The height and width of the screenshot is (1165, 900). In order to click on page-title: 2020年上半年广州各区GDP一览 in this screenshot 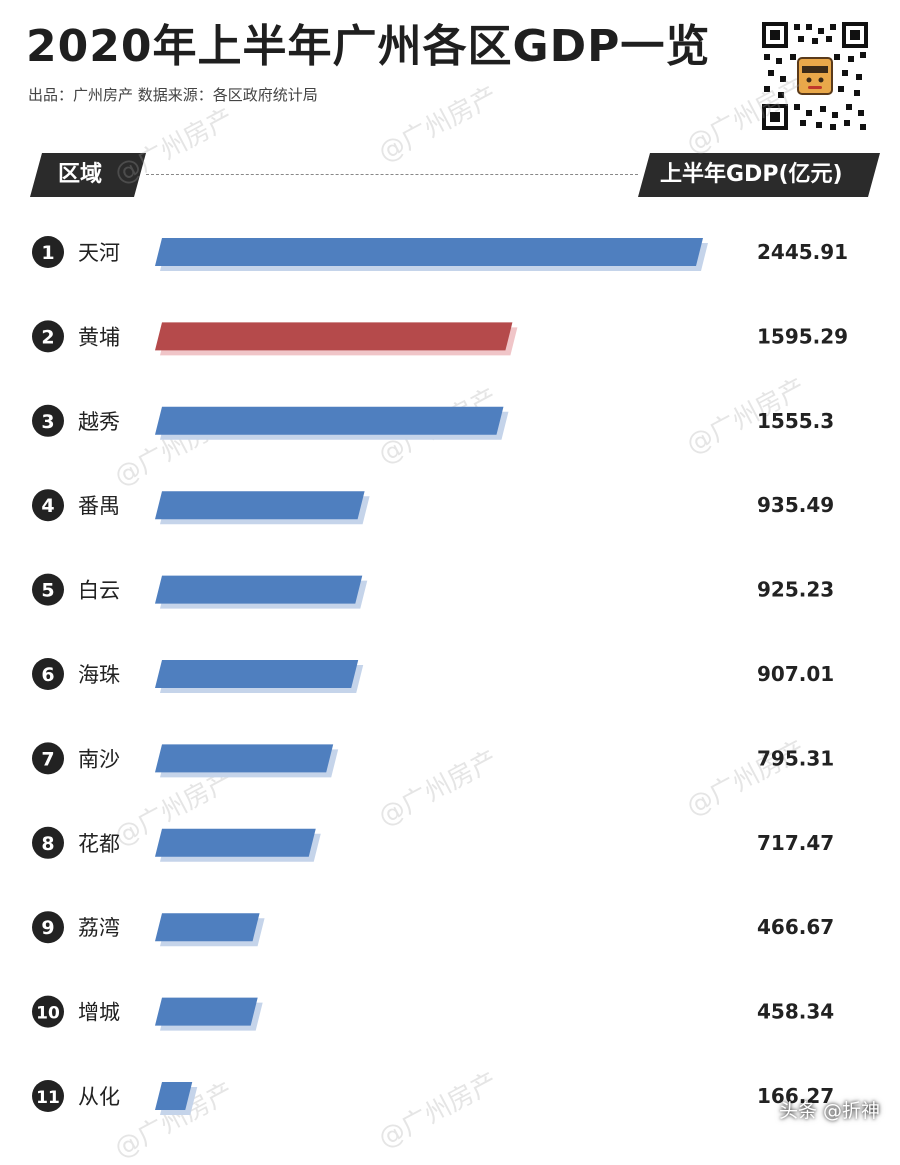, I will do `click(368, 46)`.